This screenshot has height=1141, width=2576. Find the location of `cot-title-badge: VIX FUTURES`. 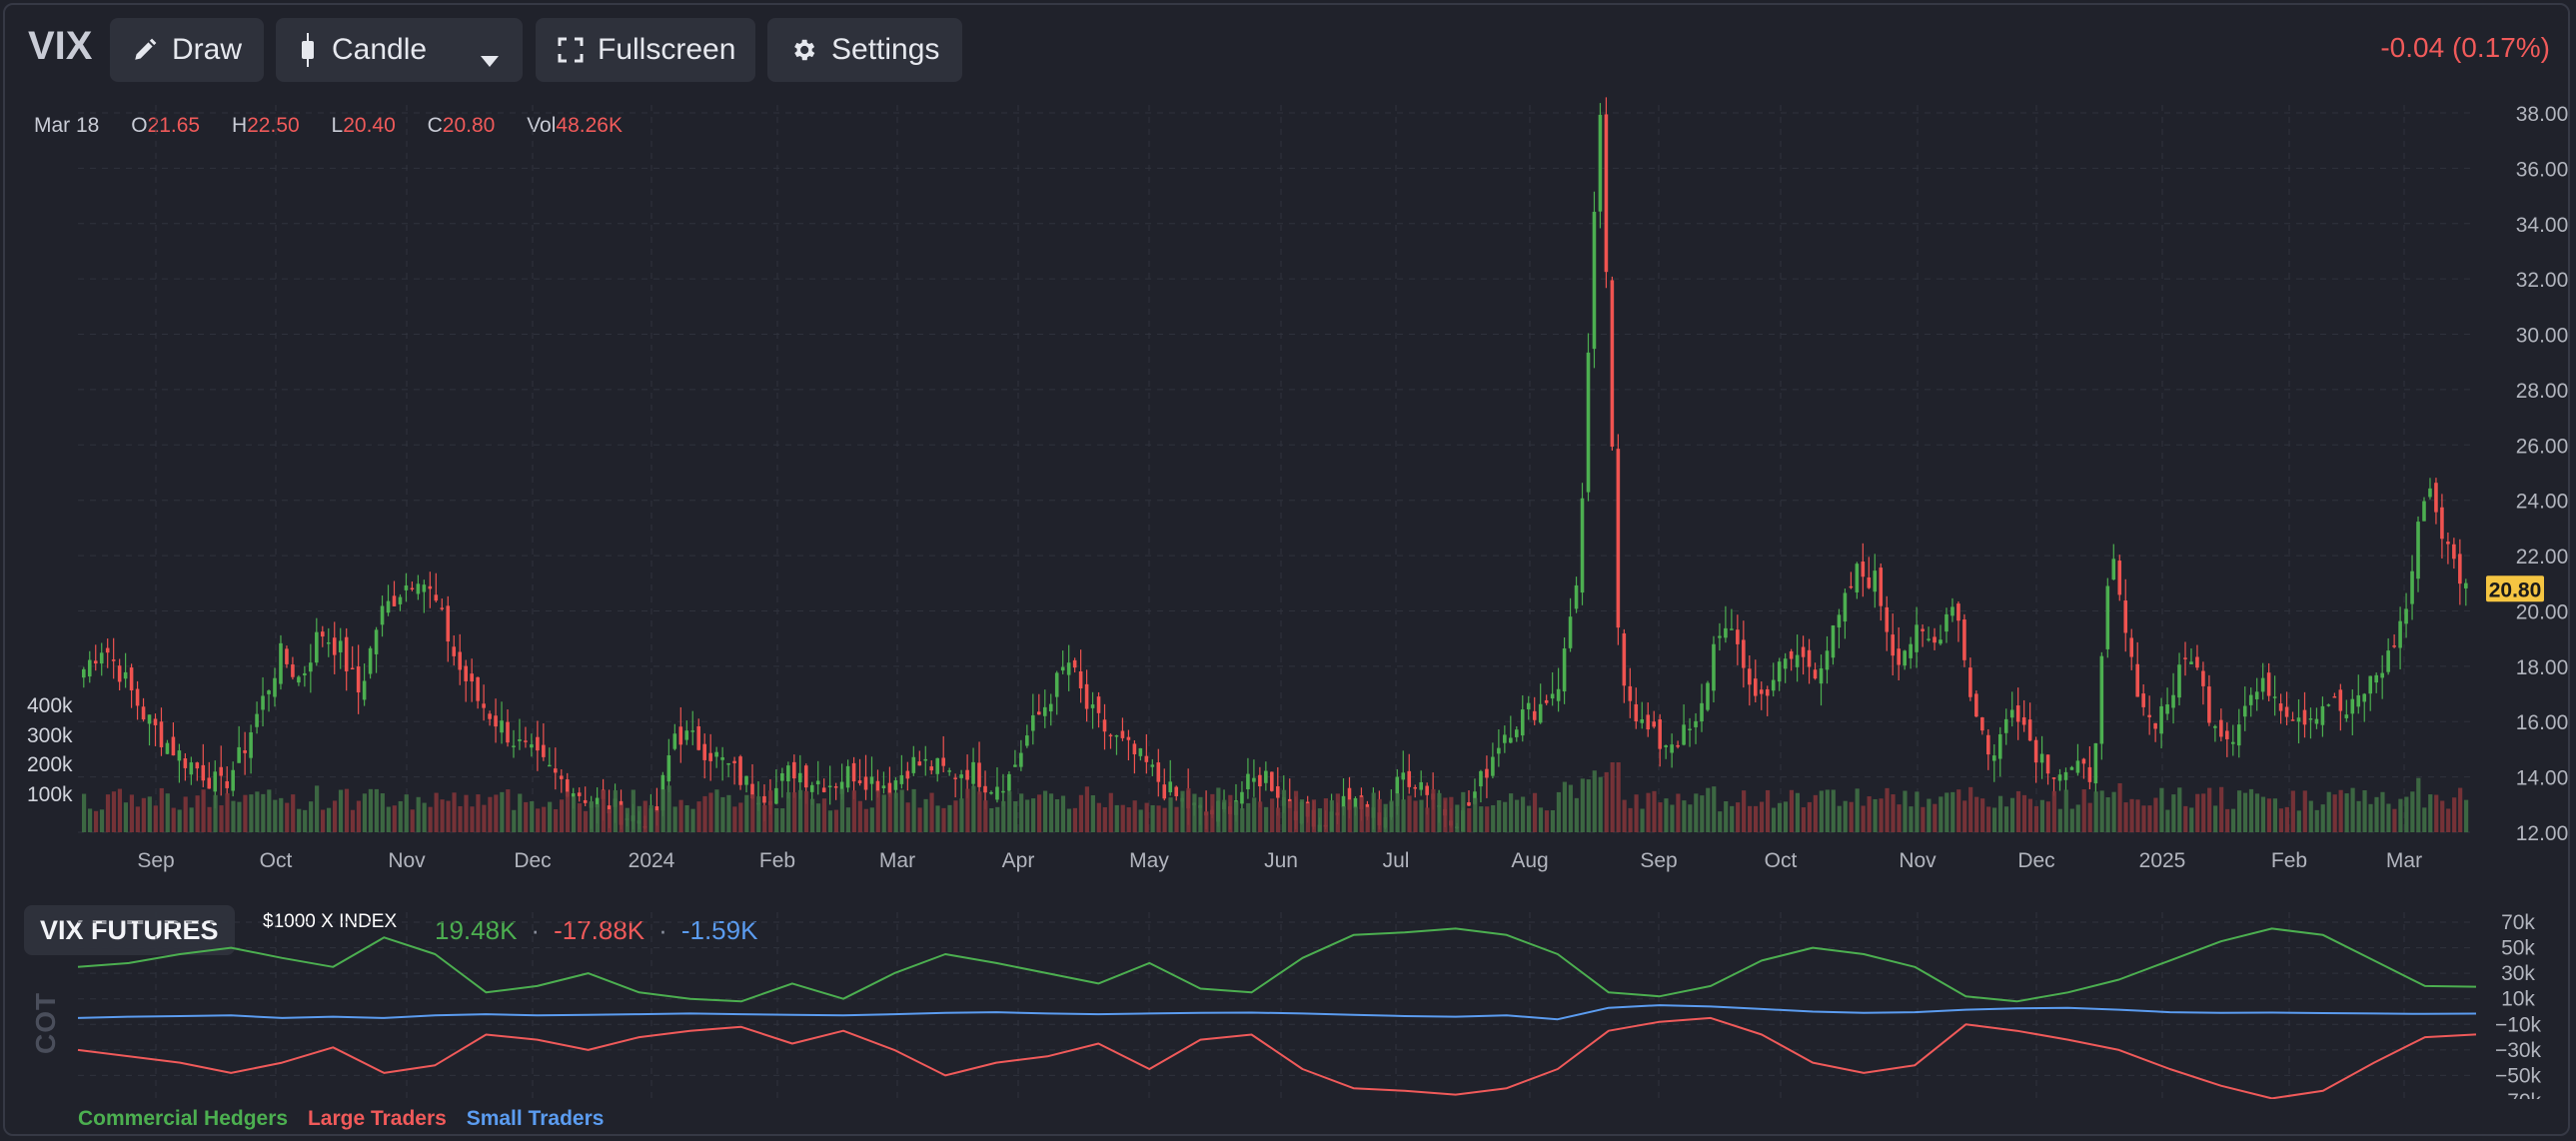

cot-title-badge: VIX FUTURES is located at coordinates (129, 930).